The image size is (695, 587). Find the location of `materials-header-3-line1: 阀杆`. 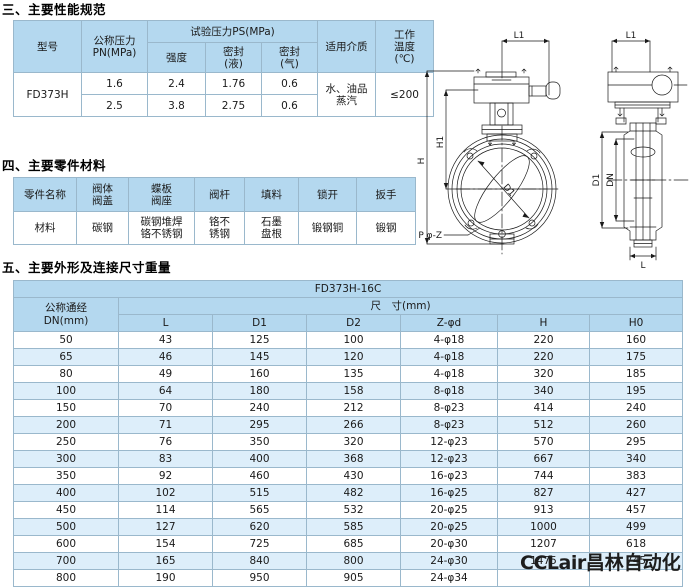

materials-header-3-line1: 阀杆 is located at coordinates (219, 194).